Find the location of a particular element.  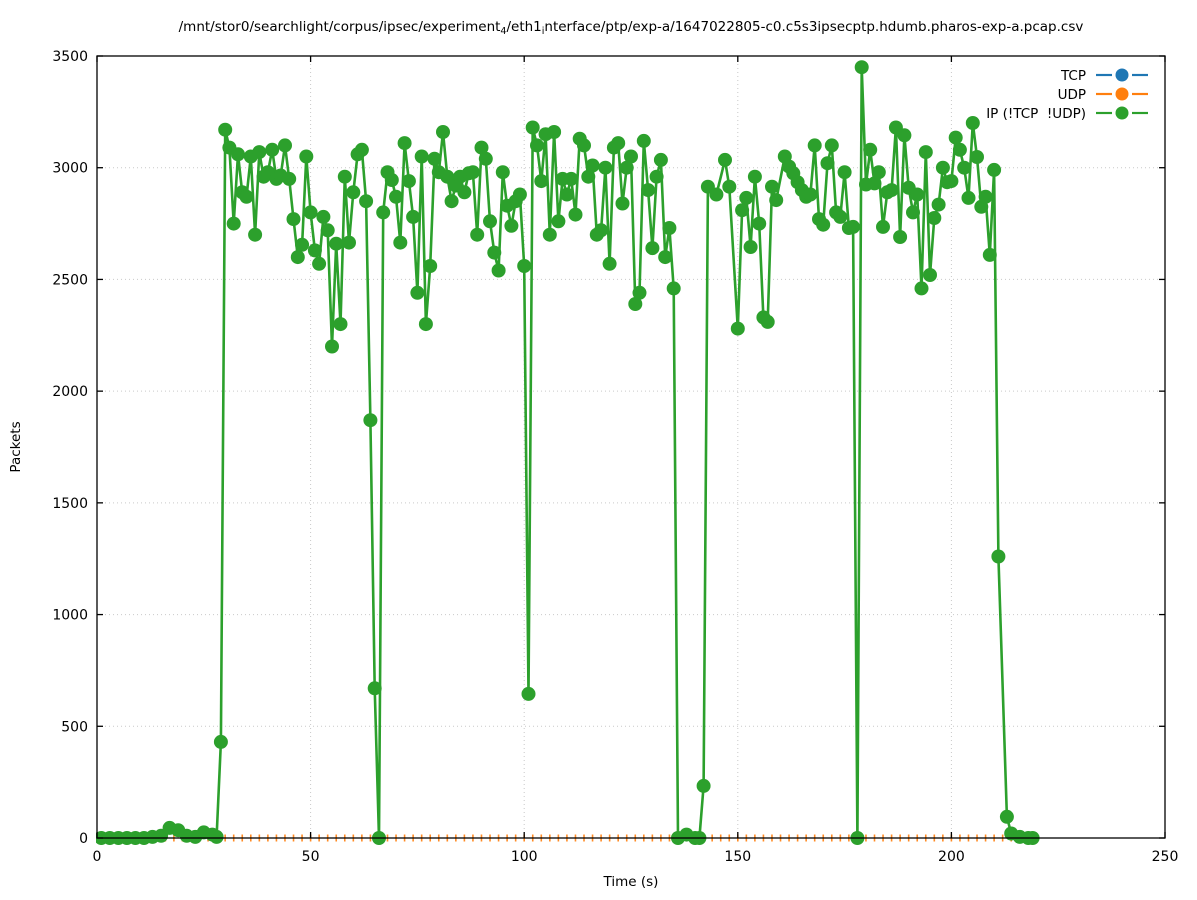

x-tick-label: 0 is located at coordinates (97, 857).